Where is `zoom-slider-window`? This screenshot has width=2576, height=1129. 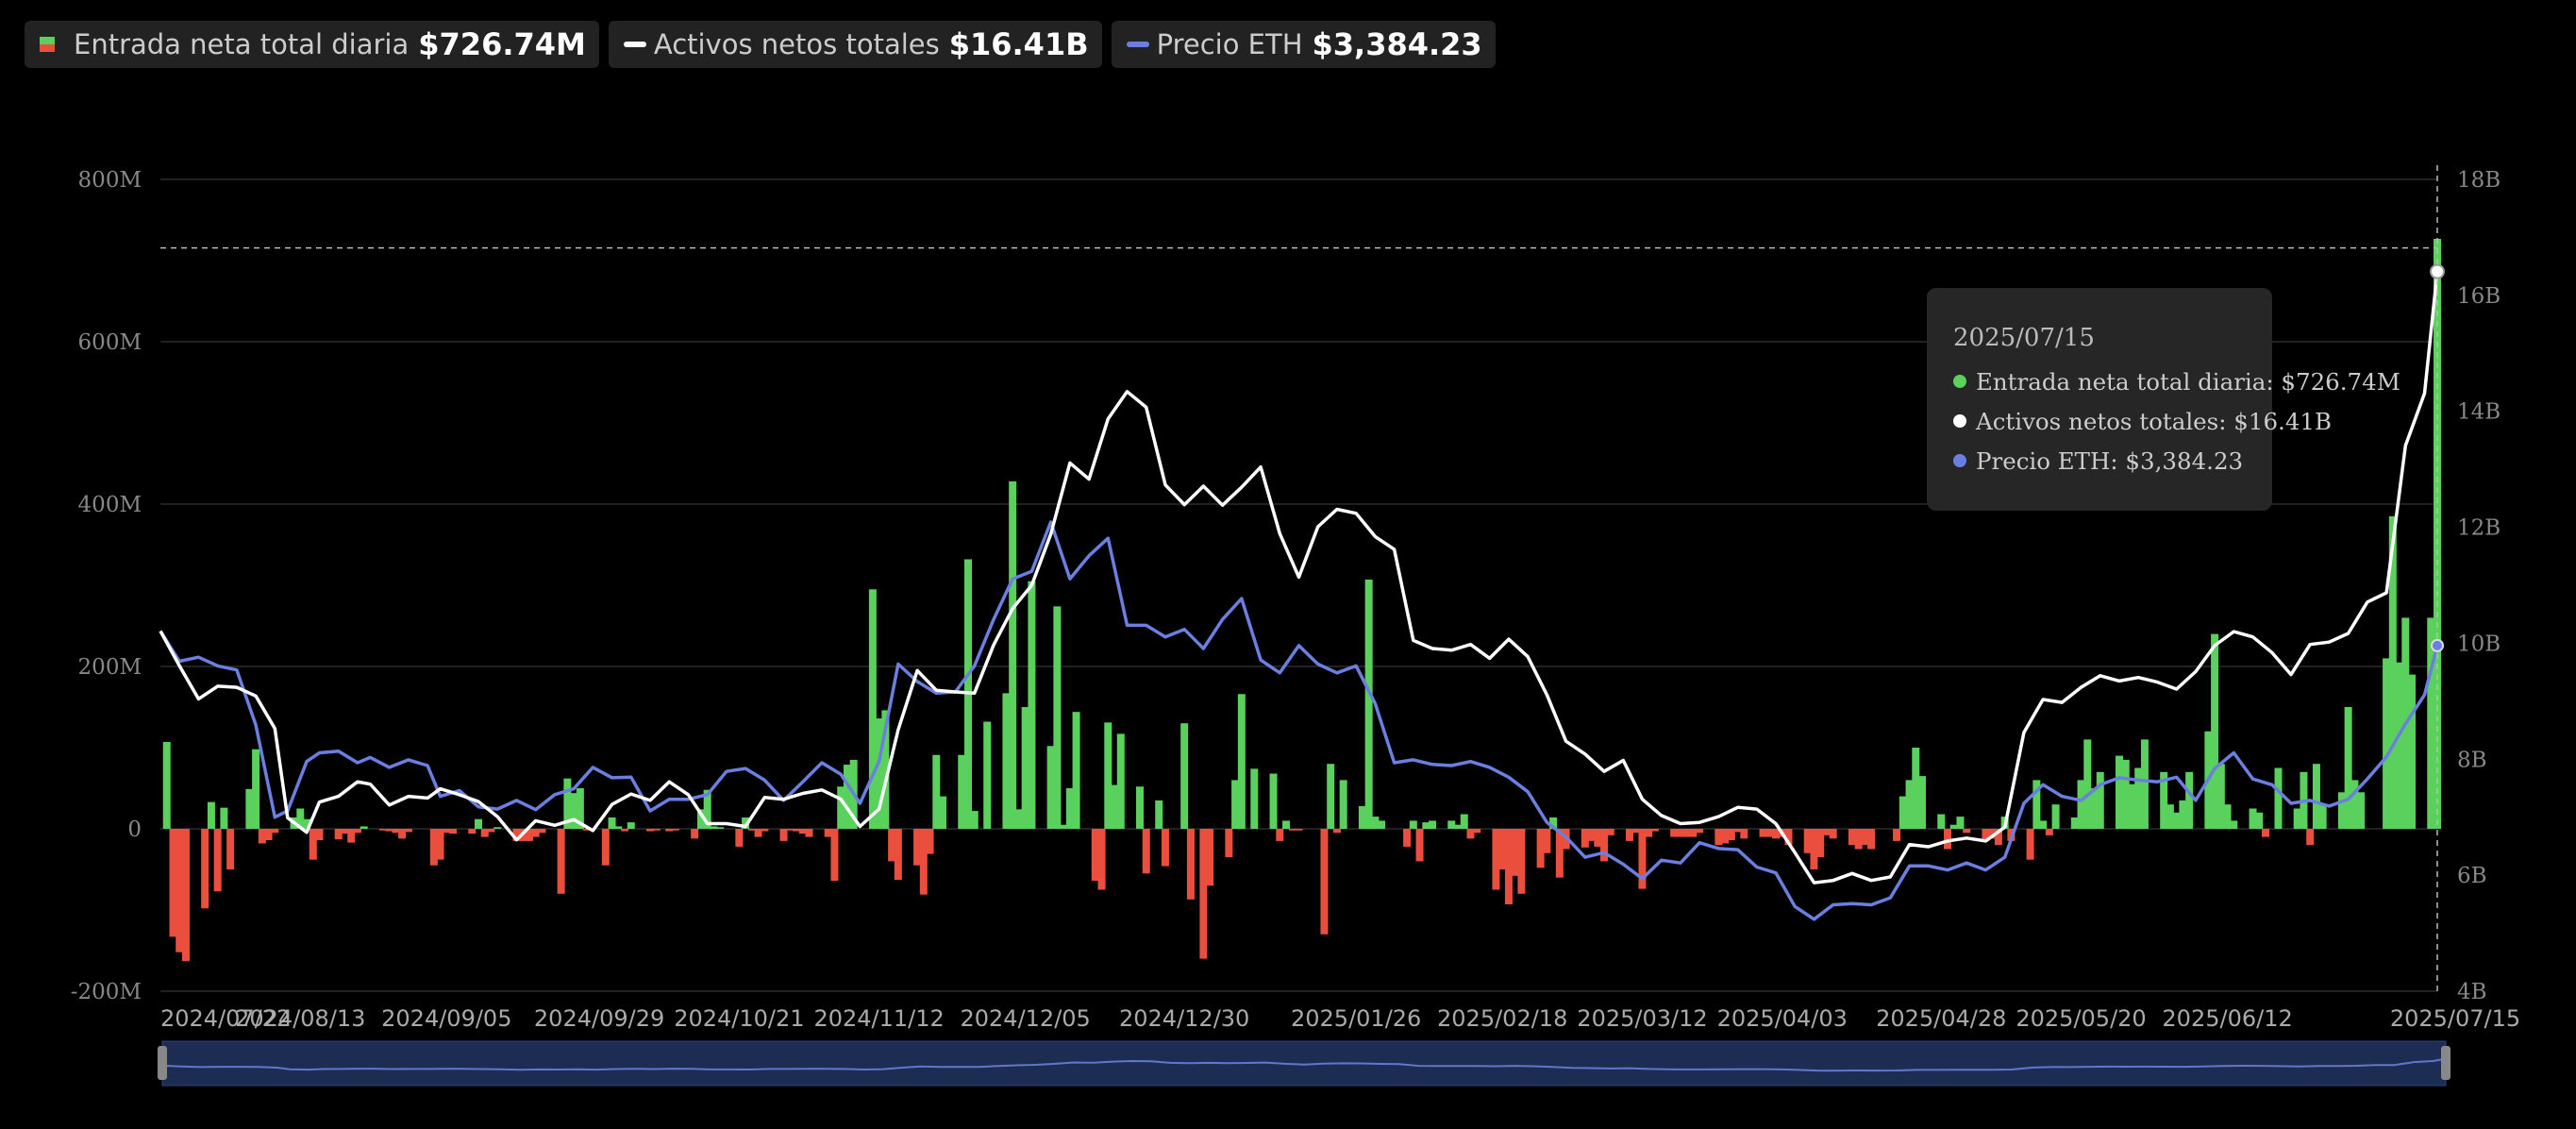
zoom-slider-window is located at coordinates (1304, 1063).